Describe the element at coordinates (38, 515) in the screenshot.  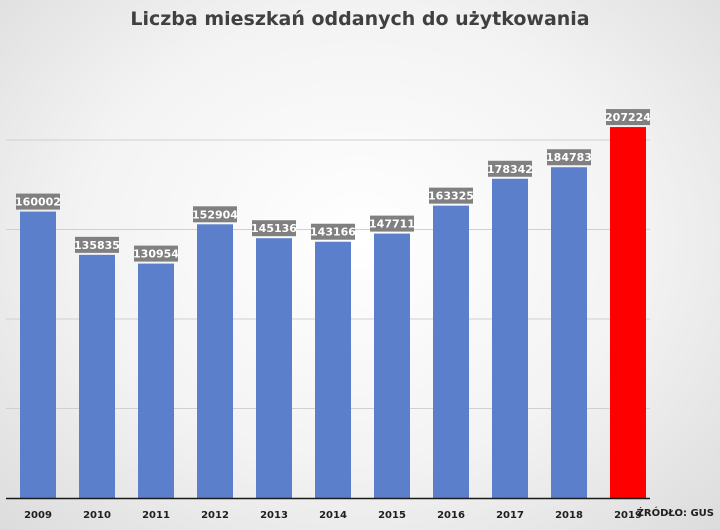
I see `x-tick-label: 2009` at that location.